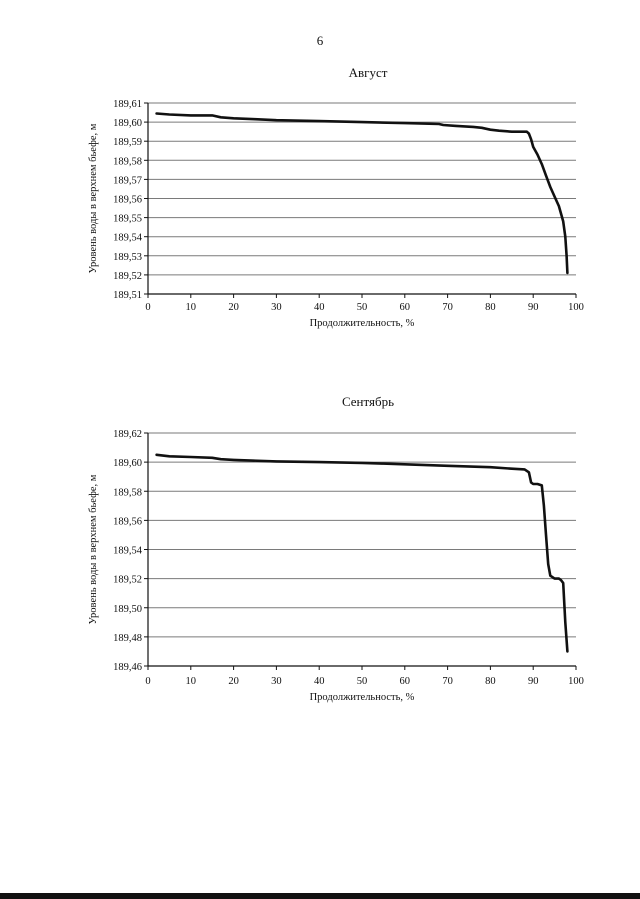 The image size is (640, 899). I want to click on chart1-ytick-label: 189,51, so click(127, 295).